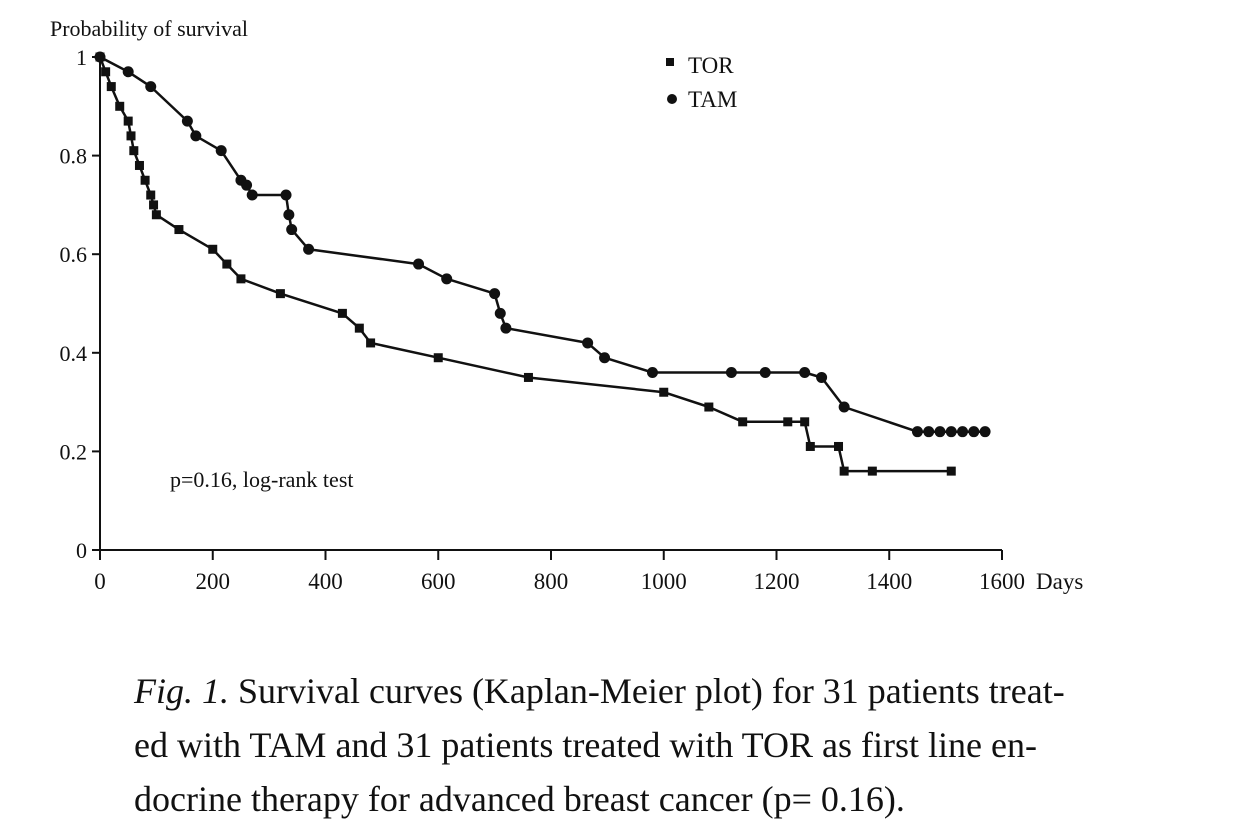  Describe the element at coordinates (81, 57) in the screenshot. I see `y-tick-label: 1` at that location.